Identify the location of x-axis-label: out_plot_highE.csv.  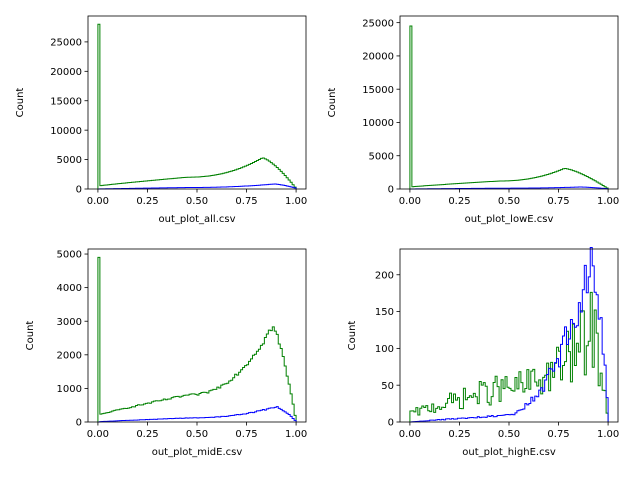
(509, 452).